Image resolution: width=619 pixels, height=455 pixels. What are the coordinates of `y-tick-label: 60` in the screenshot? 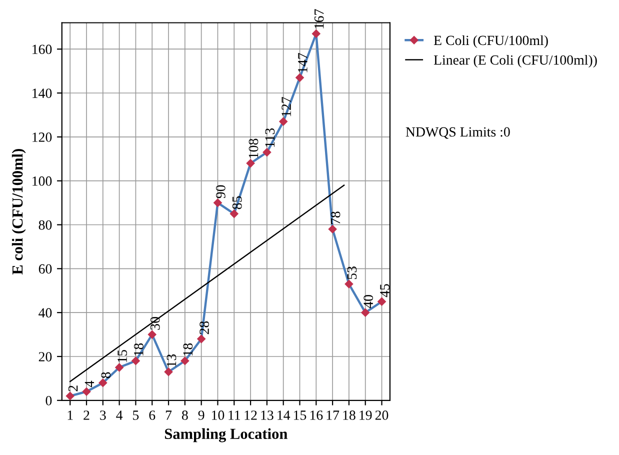 It's located at (45, 269).